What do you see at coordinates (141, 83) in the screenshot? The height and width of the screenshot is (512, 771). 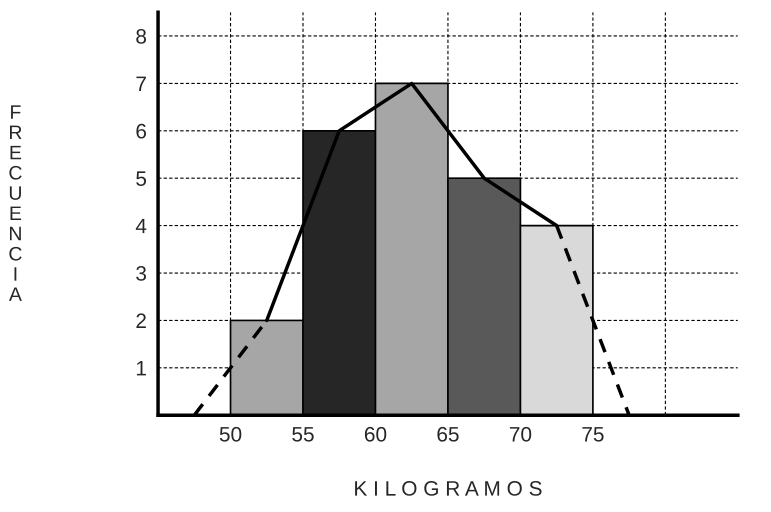 I see `y-tick-label: 7` at bounding box center [141, 83].